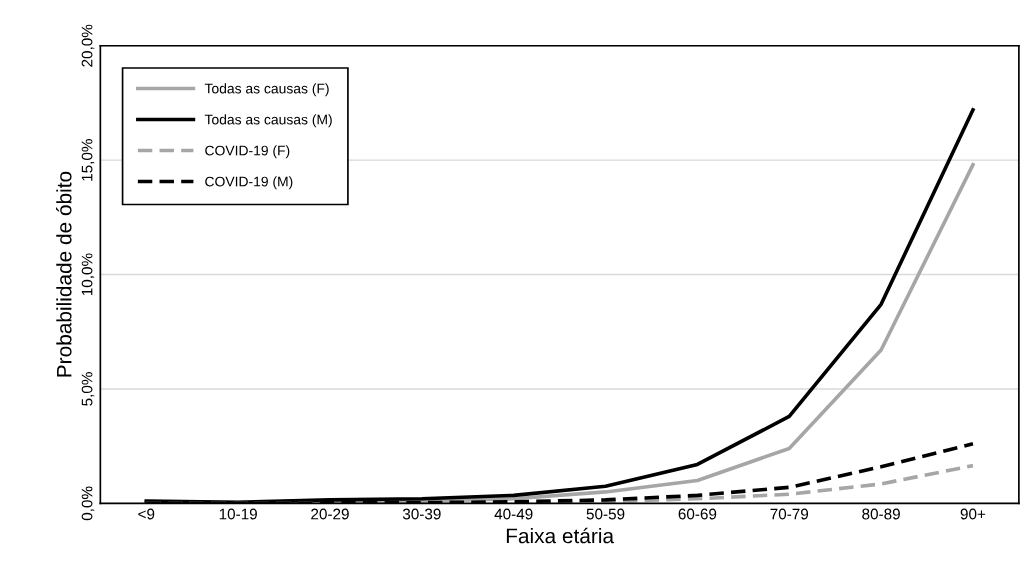 The height and width of the screenshot is (572, 1024). What do you see at coordinates (146, 514) in the screenshot?
I see `x-tick-label: <9` at bounding box center [146, 514].